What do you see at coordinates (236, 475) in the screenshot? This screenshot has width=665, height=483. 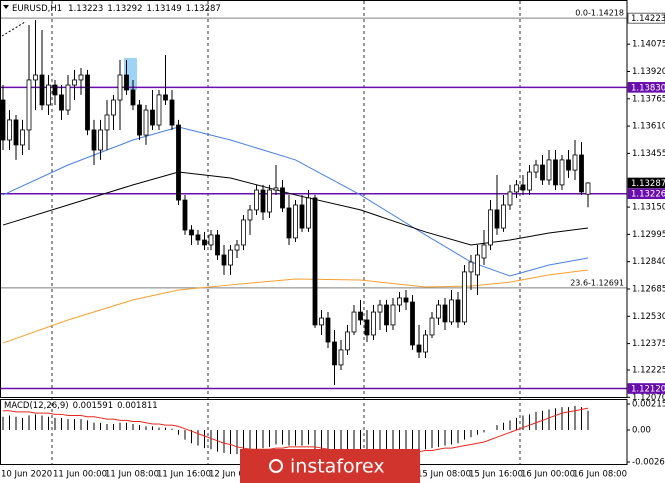 I see `x-tick-label: 12 Jun 00:00` at bounding box center [236, 475].